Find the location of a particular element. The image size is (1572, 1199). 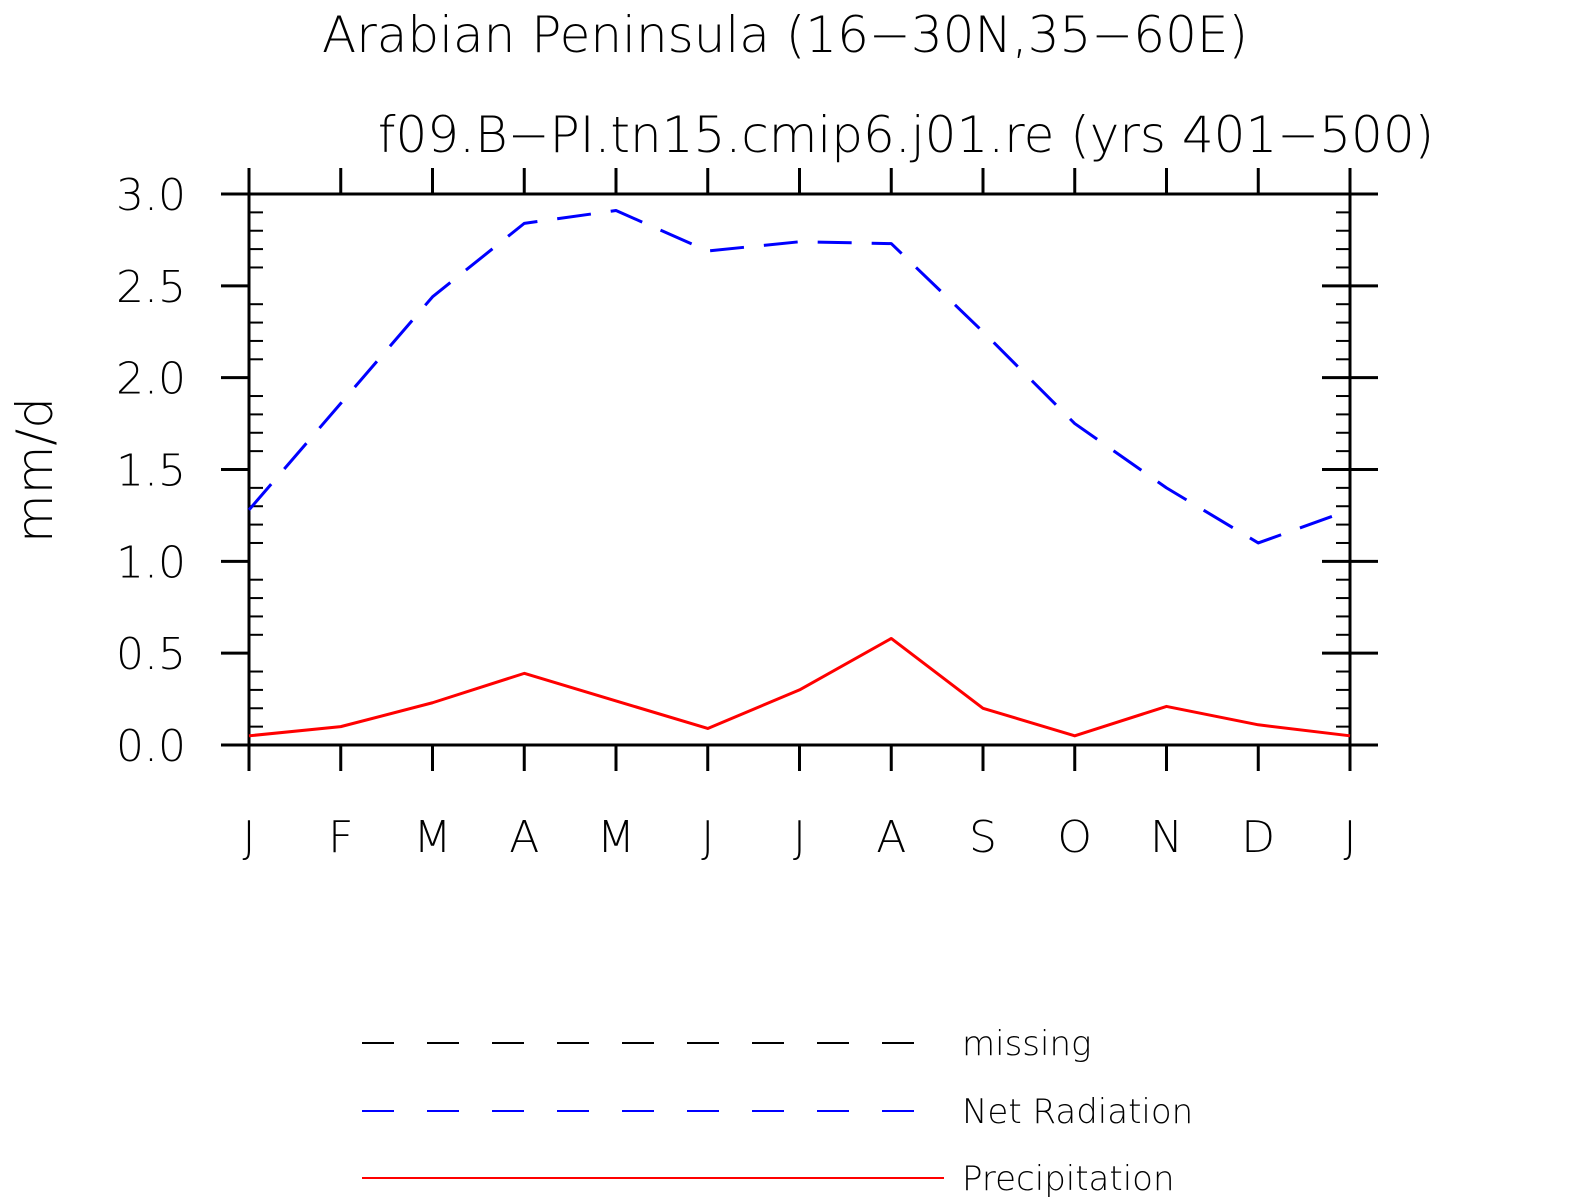

x-tick-label: O is located at coordinates (1074, 837).